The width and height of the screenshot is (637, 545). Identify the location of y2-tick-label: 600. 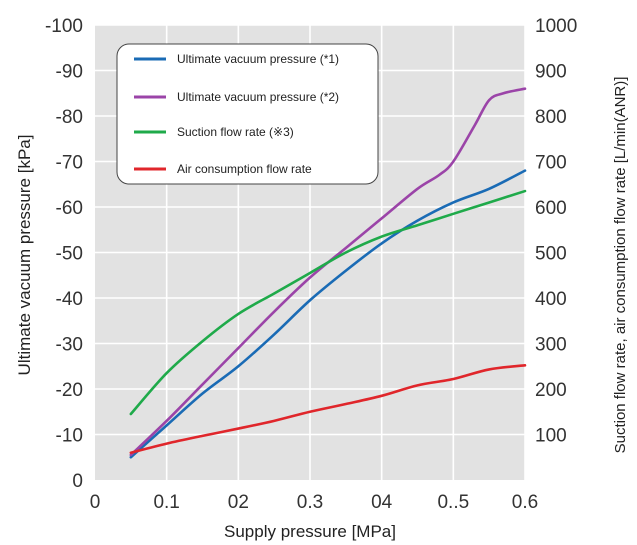
(551, 208).